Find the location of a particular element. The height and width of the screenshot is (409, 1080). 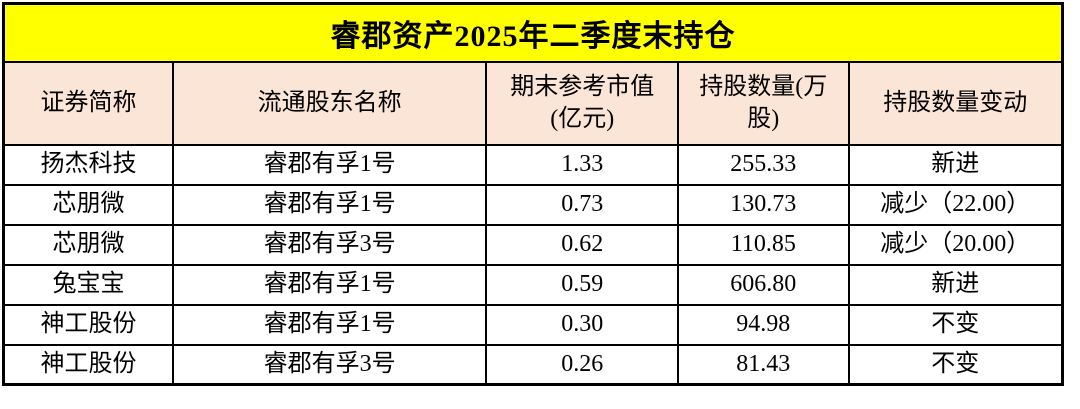

cell-security-name: 扬杰科技 is located at coordinates (88, 164).